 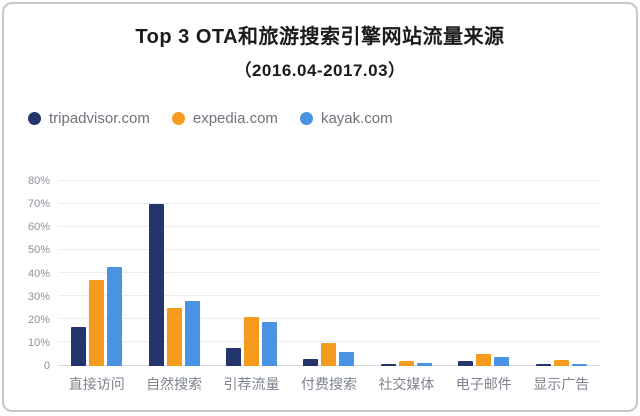 I want to click on legend-item-kayak: kayak.com, so click(x=346, y=118).